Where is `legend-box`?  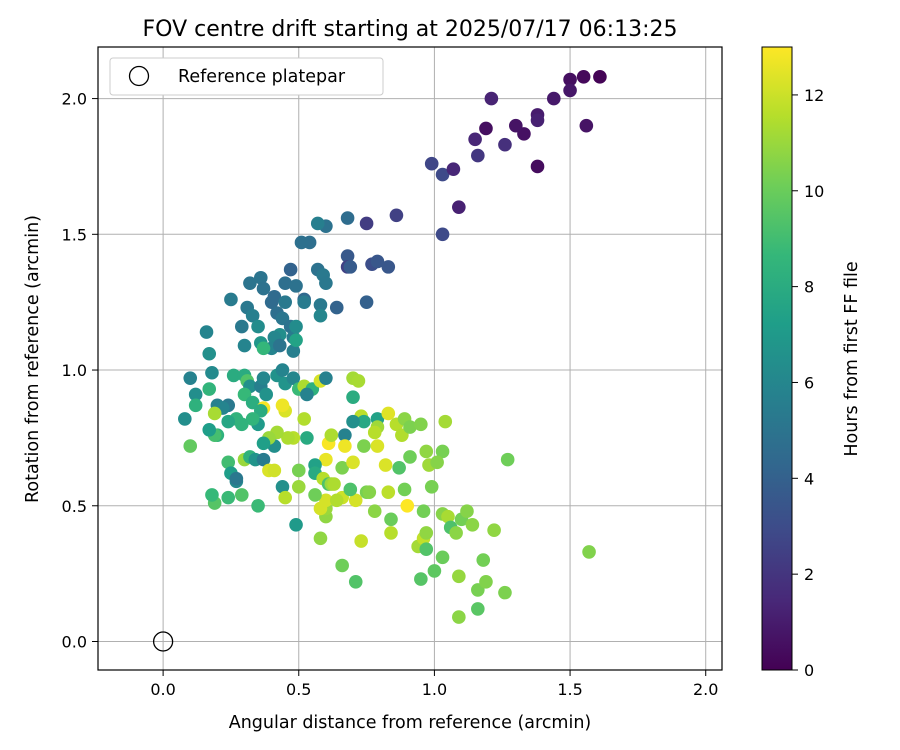
legend-box is located at coordinates (246, 76).